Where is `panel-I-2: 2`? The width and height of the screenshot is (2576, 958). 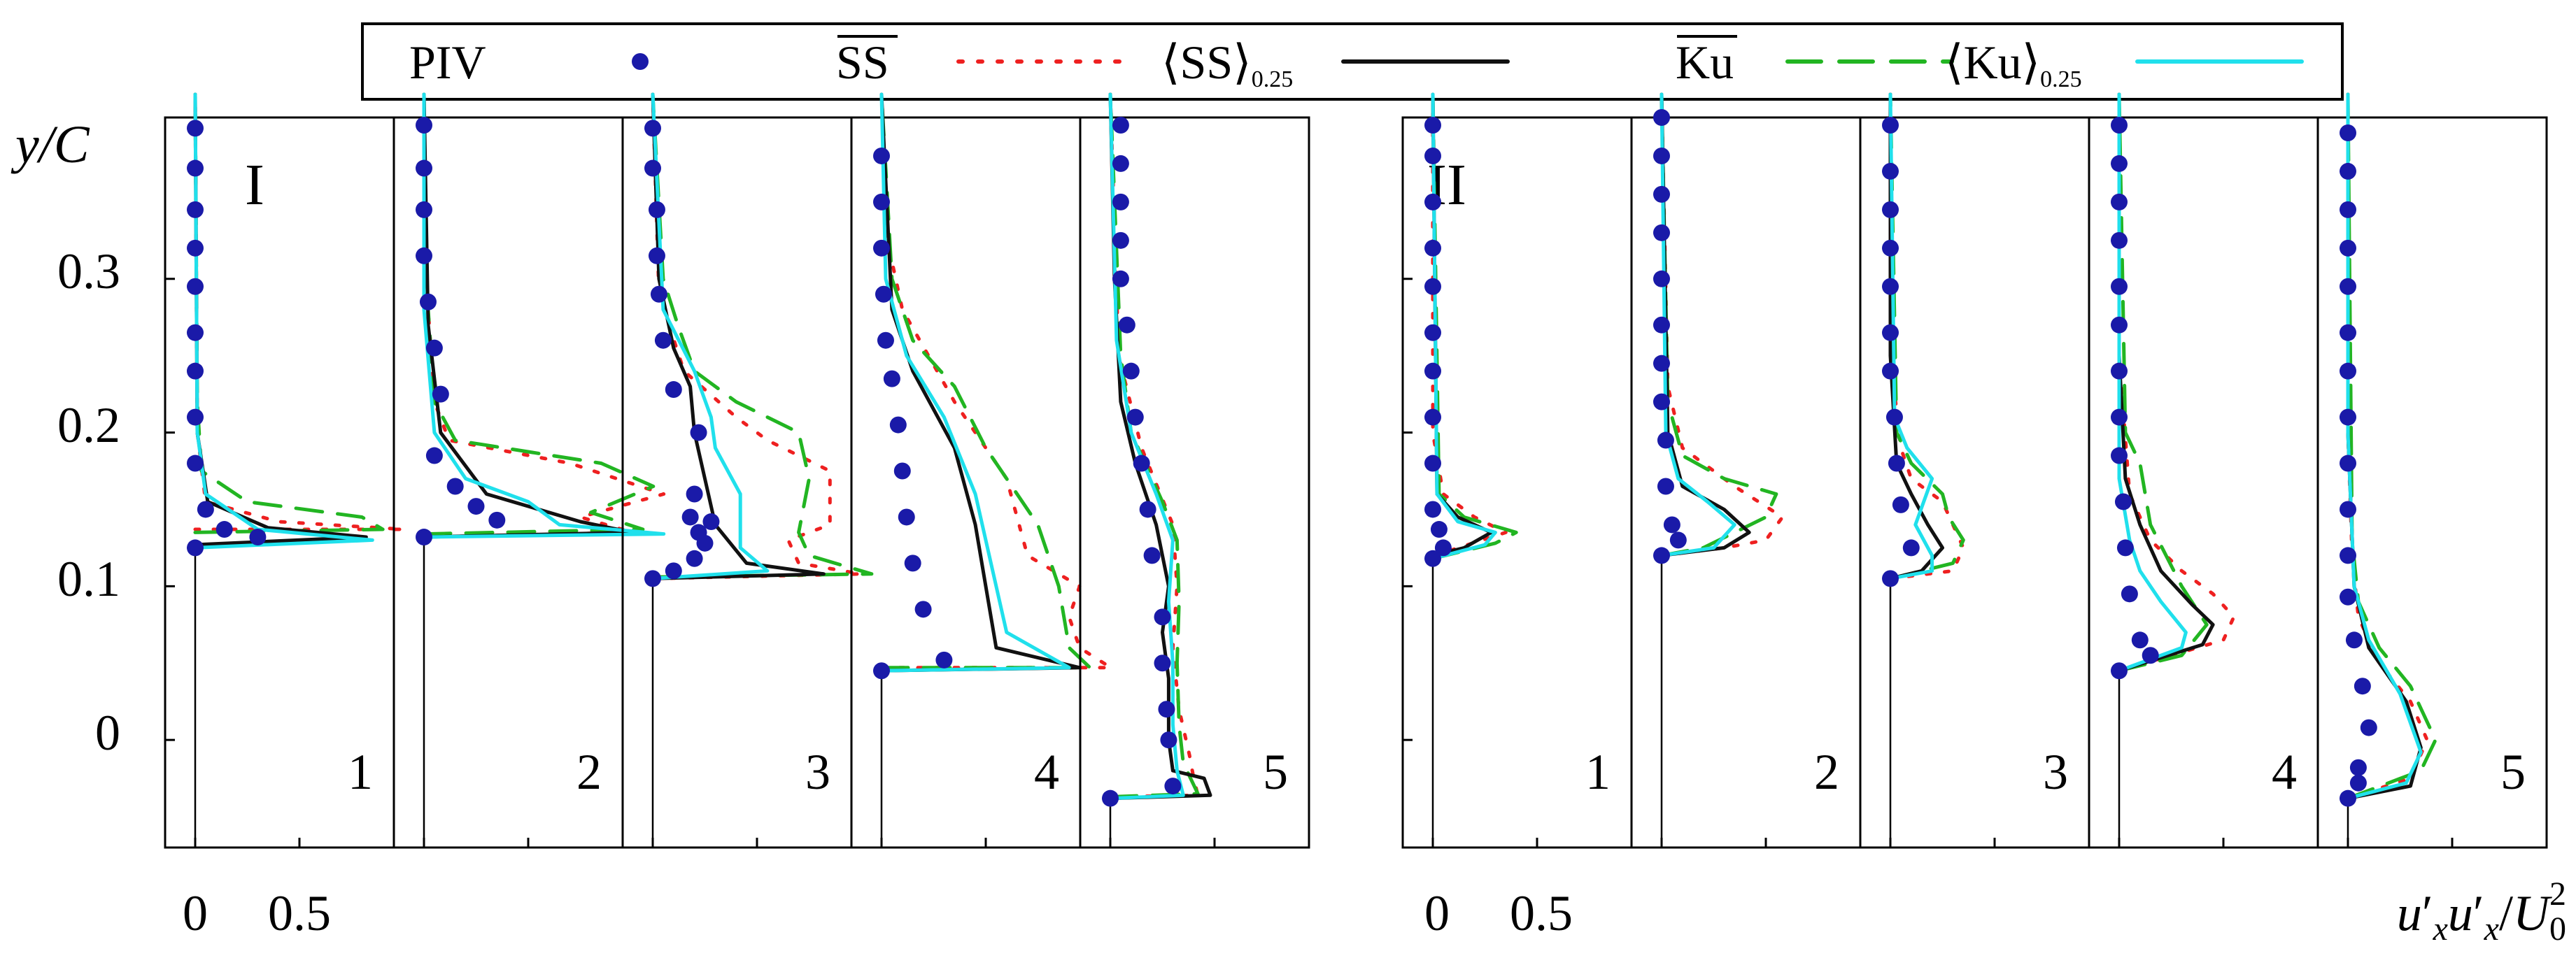 panel-I-2: 2 is located at coordinates (529, 470).